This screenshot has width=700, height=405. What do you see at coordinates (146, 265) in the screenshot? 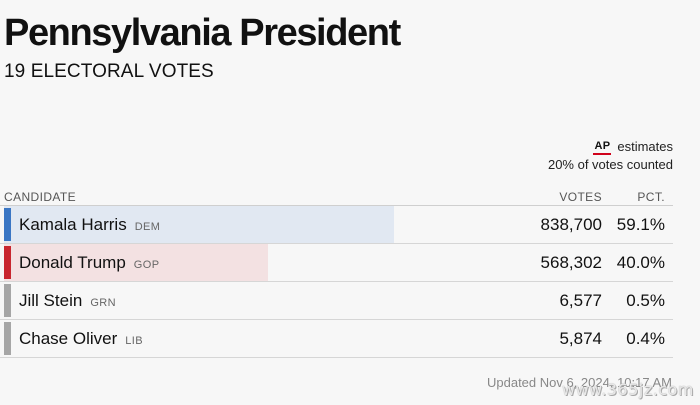
I see `party-label: GOP` at bounding box center [146, 265].